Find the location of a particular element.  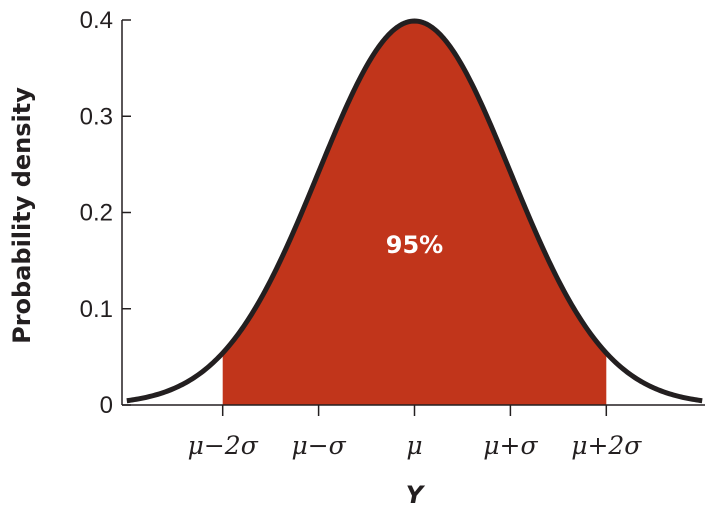

y-tick-label: 0.2 is located at coordinates (96, 213).